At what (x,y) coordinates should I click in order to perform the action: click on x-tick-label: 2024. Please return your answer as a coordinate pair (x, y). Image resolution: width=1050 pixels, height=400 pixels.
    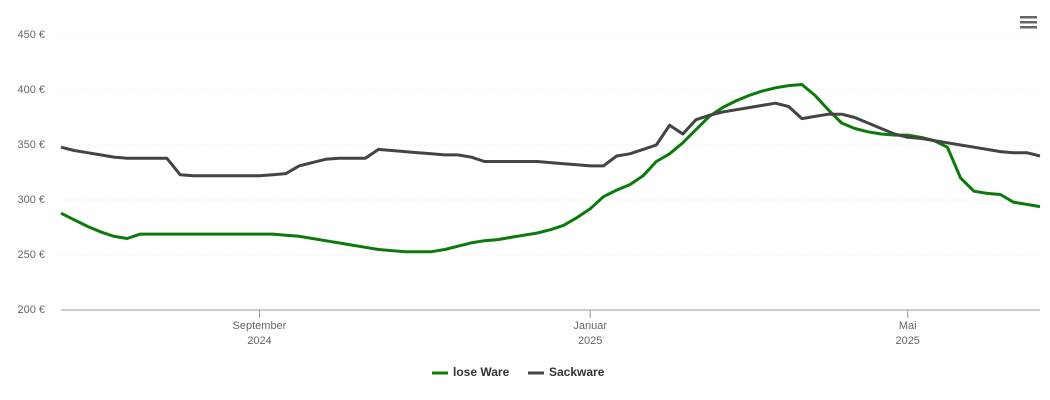
    Looking at the image, I should click on (259, 341).